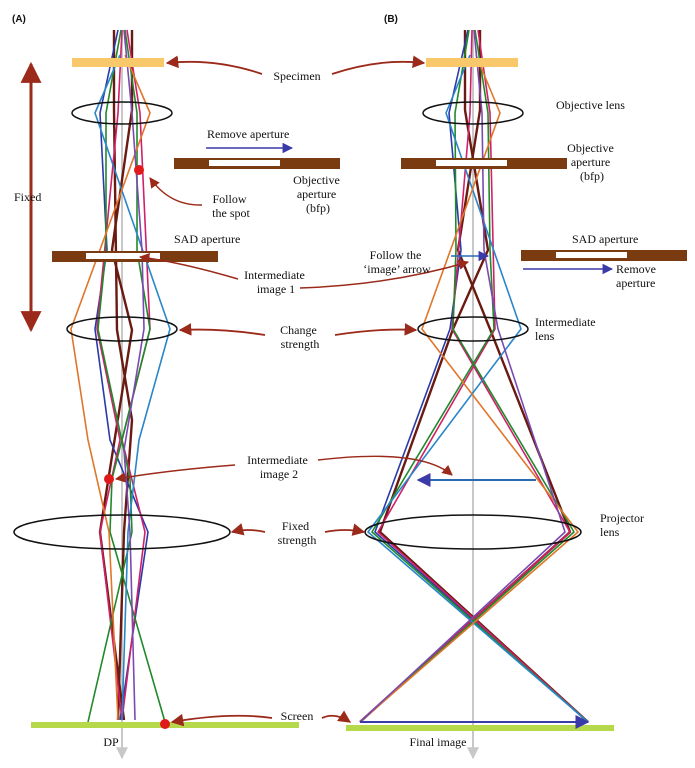 The width and height of the screenshot is (695, 768). I want to click on follow-spot-label: Follow the spot, so click(231, 206).